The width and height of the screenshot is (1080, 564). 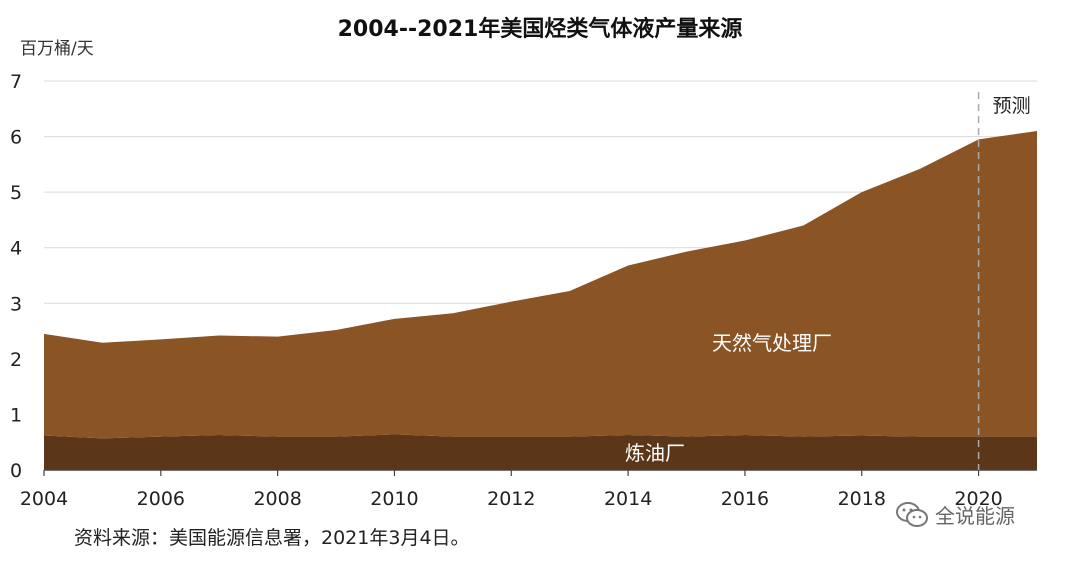 I want to click on x-tick-2014: 2014, so click(x=628, y=499).